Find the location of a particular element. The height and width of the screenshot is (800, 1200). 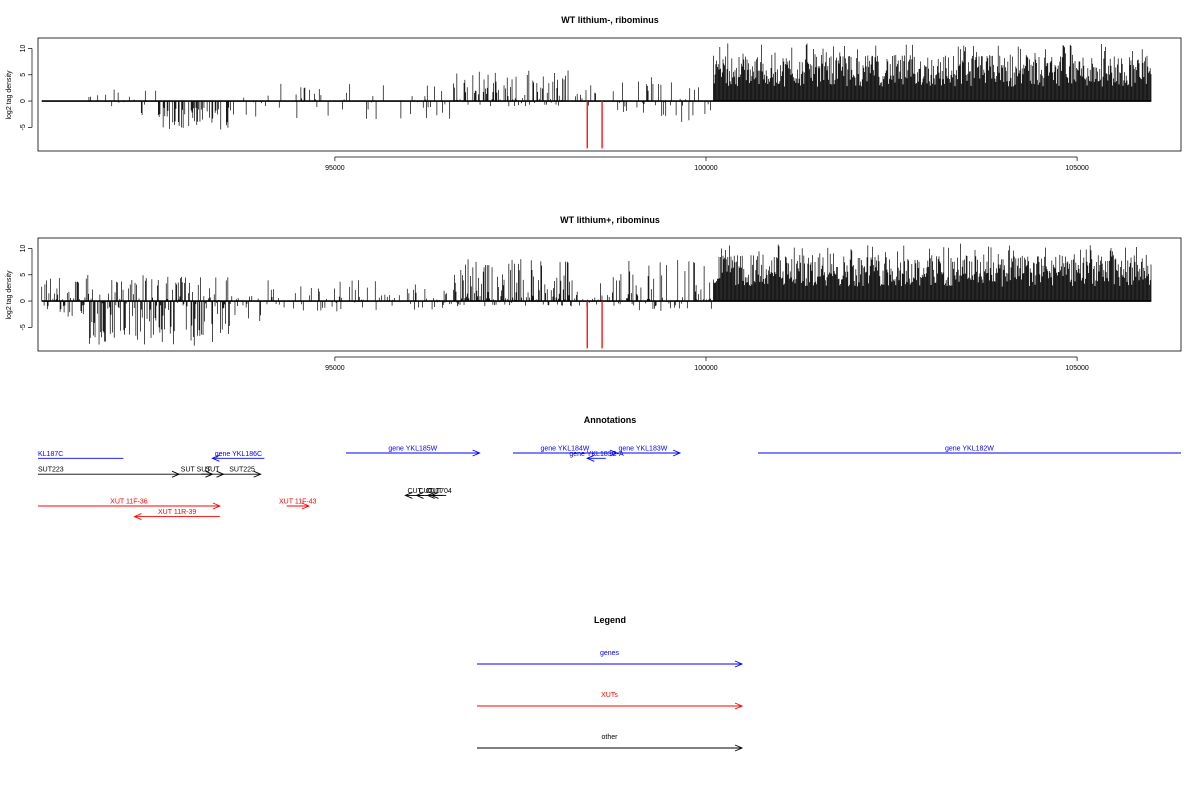

feature-label: SUT is located at coordinates (212, 470).